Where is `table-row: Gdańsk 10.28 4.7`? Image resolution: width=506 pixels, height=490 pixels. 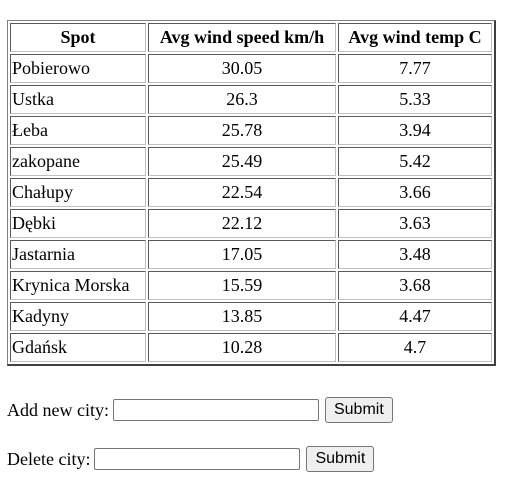 table-row: Gdańsk 10.28 4.7 is located at coordinates (251, 347).